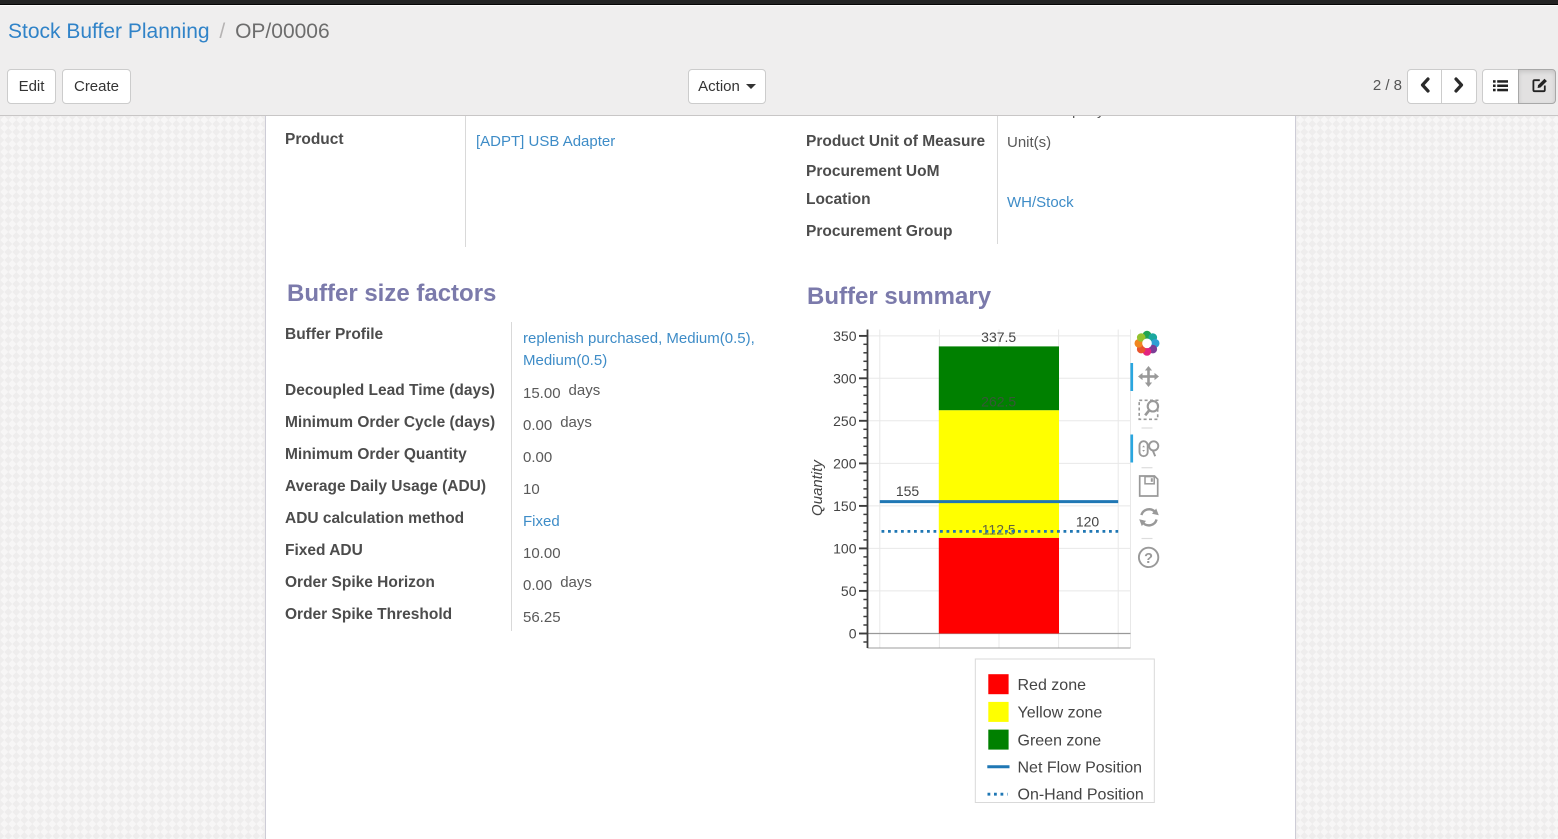 The width and height of the screenshot is (1558, 839). Describe the element at coordinates (1088, 522) in the screenshot. I see `svg-text: 120` at that location.